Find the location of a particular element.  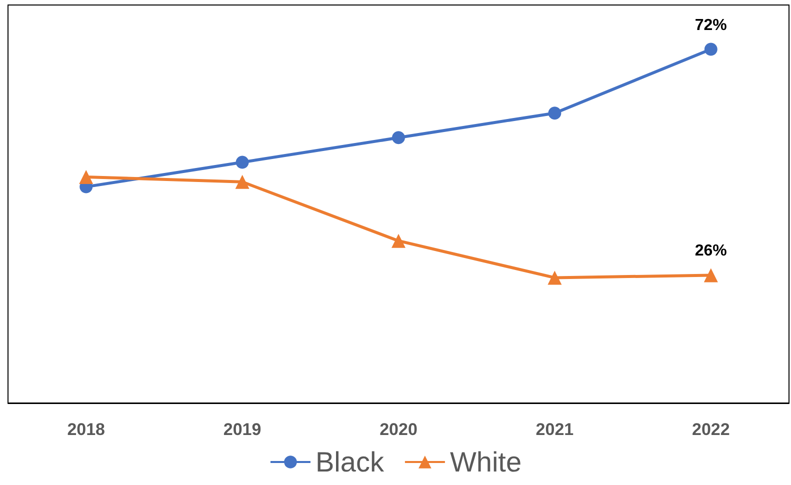

x-tick-label: 2018 is located at coordinates (86, 429).